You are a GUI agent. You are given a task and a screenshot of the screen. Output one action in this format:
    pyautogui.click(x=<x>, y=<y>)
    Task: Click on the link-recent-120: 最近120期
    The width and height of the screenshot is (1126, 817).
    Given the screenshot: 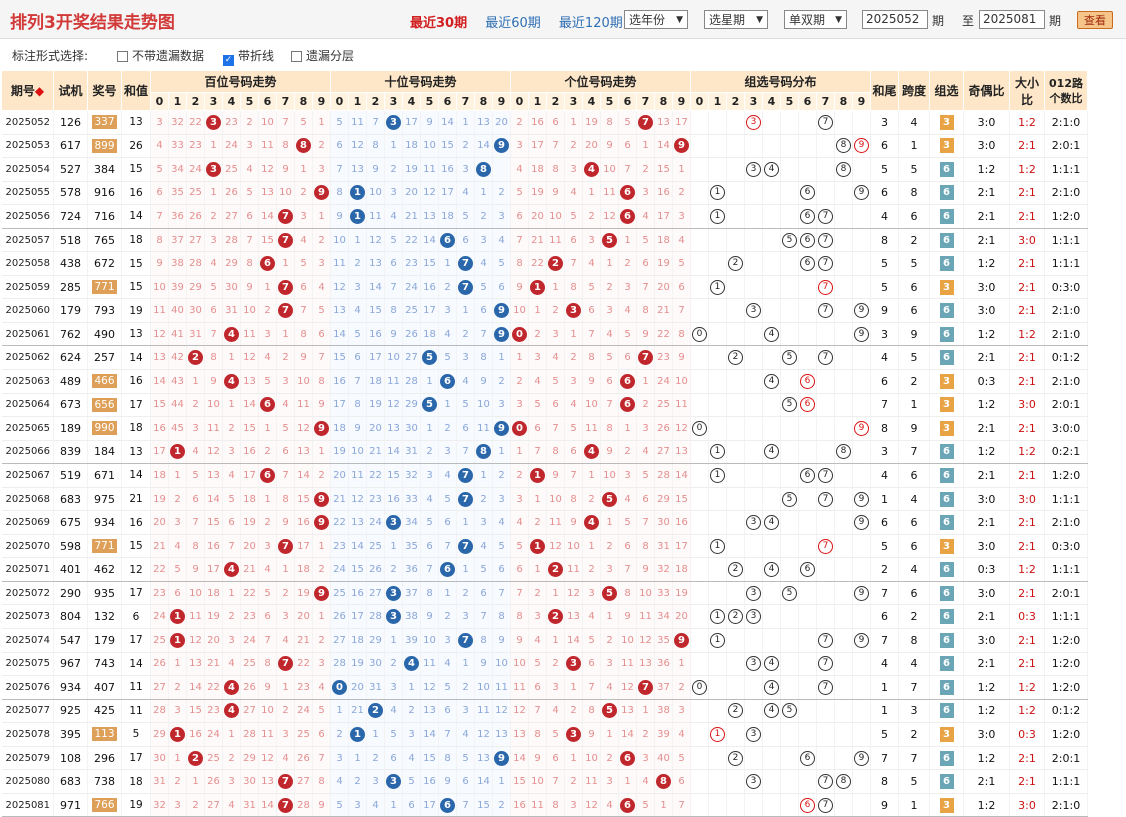 What is the action you would take?
    pyautogui.click(x=590, y=23)
    